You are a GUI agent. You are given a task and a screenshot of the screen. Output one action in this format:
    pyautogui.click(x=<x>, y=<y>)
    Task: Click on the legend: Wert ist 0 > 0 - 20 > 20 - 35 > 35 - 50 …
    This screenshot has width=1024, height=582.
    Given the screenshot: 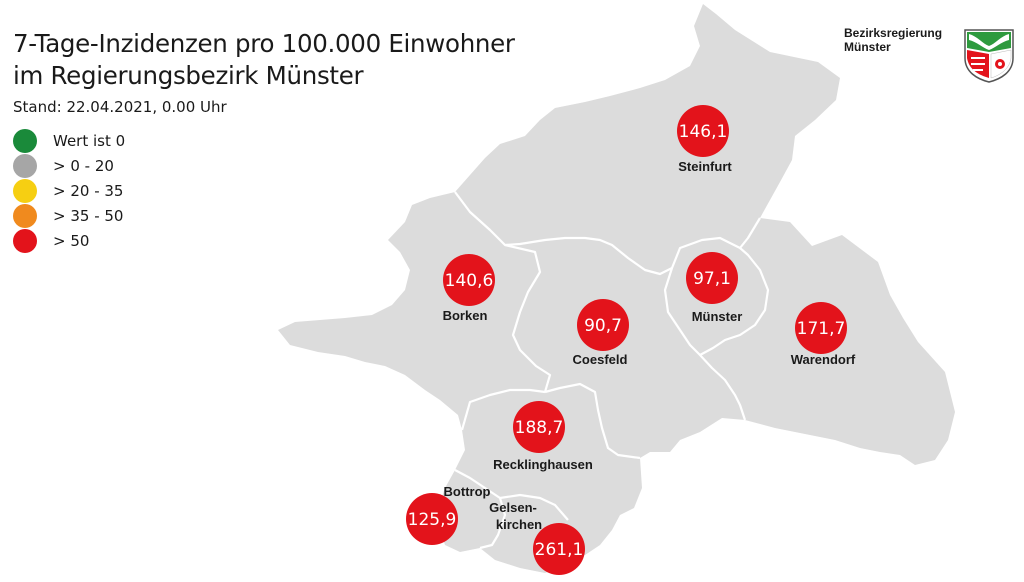 What is the action you would take?
    pyautogui.click(x=69, y=190)
    